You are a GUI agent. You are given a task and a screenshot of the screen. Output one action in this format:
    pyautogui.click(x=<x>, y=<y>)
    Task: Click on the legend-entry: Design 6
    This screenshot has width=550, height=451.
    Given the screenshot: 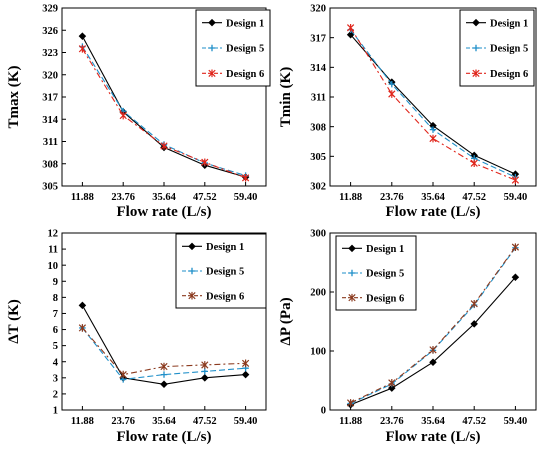 What is the action you would take?
    pyautogui.click(x=245, y=74)
    